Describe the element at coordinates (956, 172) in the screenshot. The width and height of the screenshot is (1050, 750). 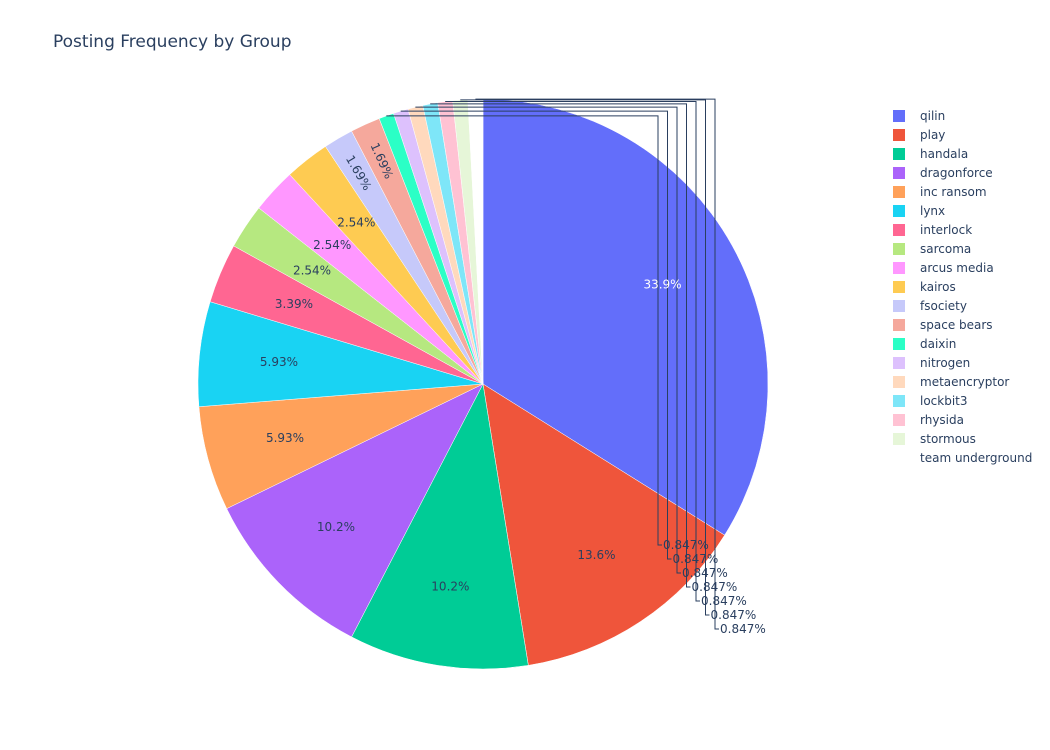
I see `legend-label: dragonforce` at that location.